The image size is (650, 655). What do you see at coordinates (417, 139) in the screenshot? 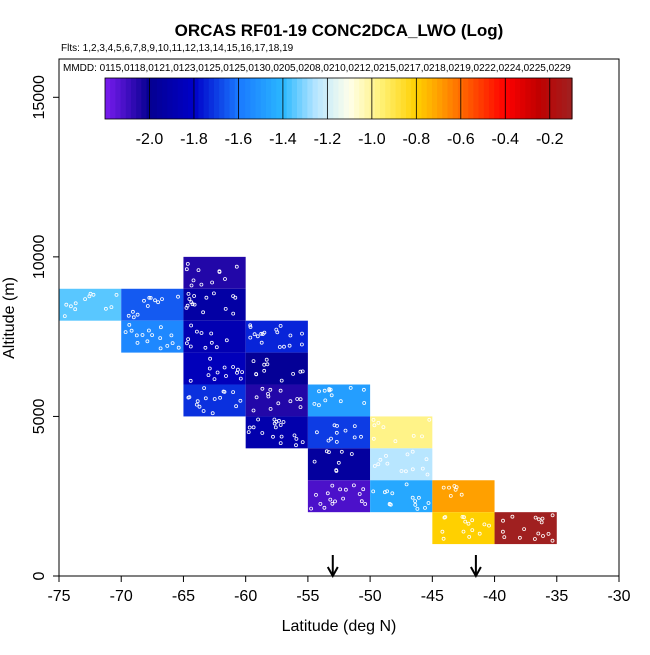
I see `colorbar-tick-label: -0.8` at bounding box center [417, 139].